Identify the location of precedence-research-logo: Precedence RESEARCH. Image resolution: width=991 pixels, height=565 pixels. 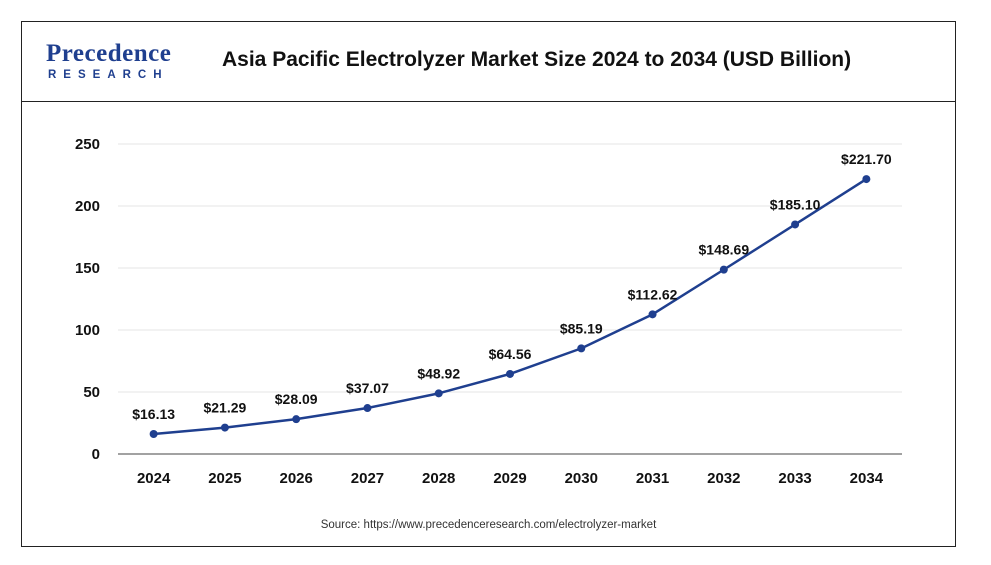
(111, 62).